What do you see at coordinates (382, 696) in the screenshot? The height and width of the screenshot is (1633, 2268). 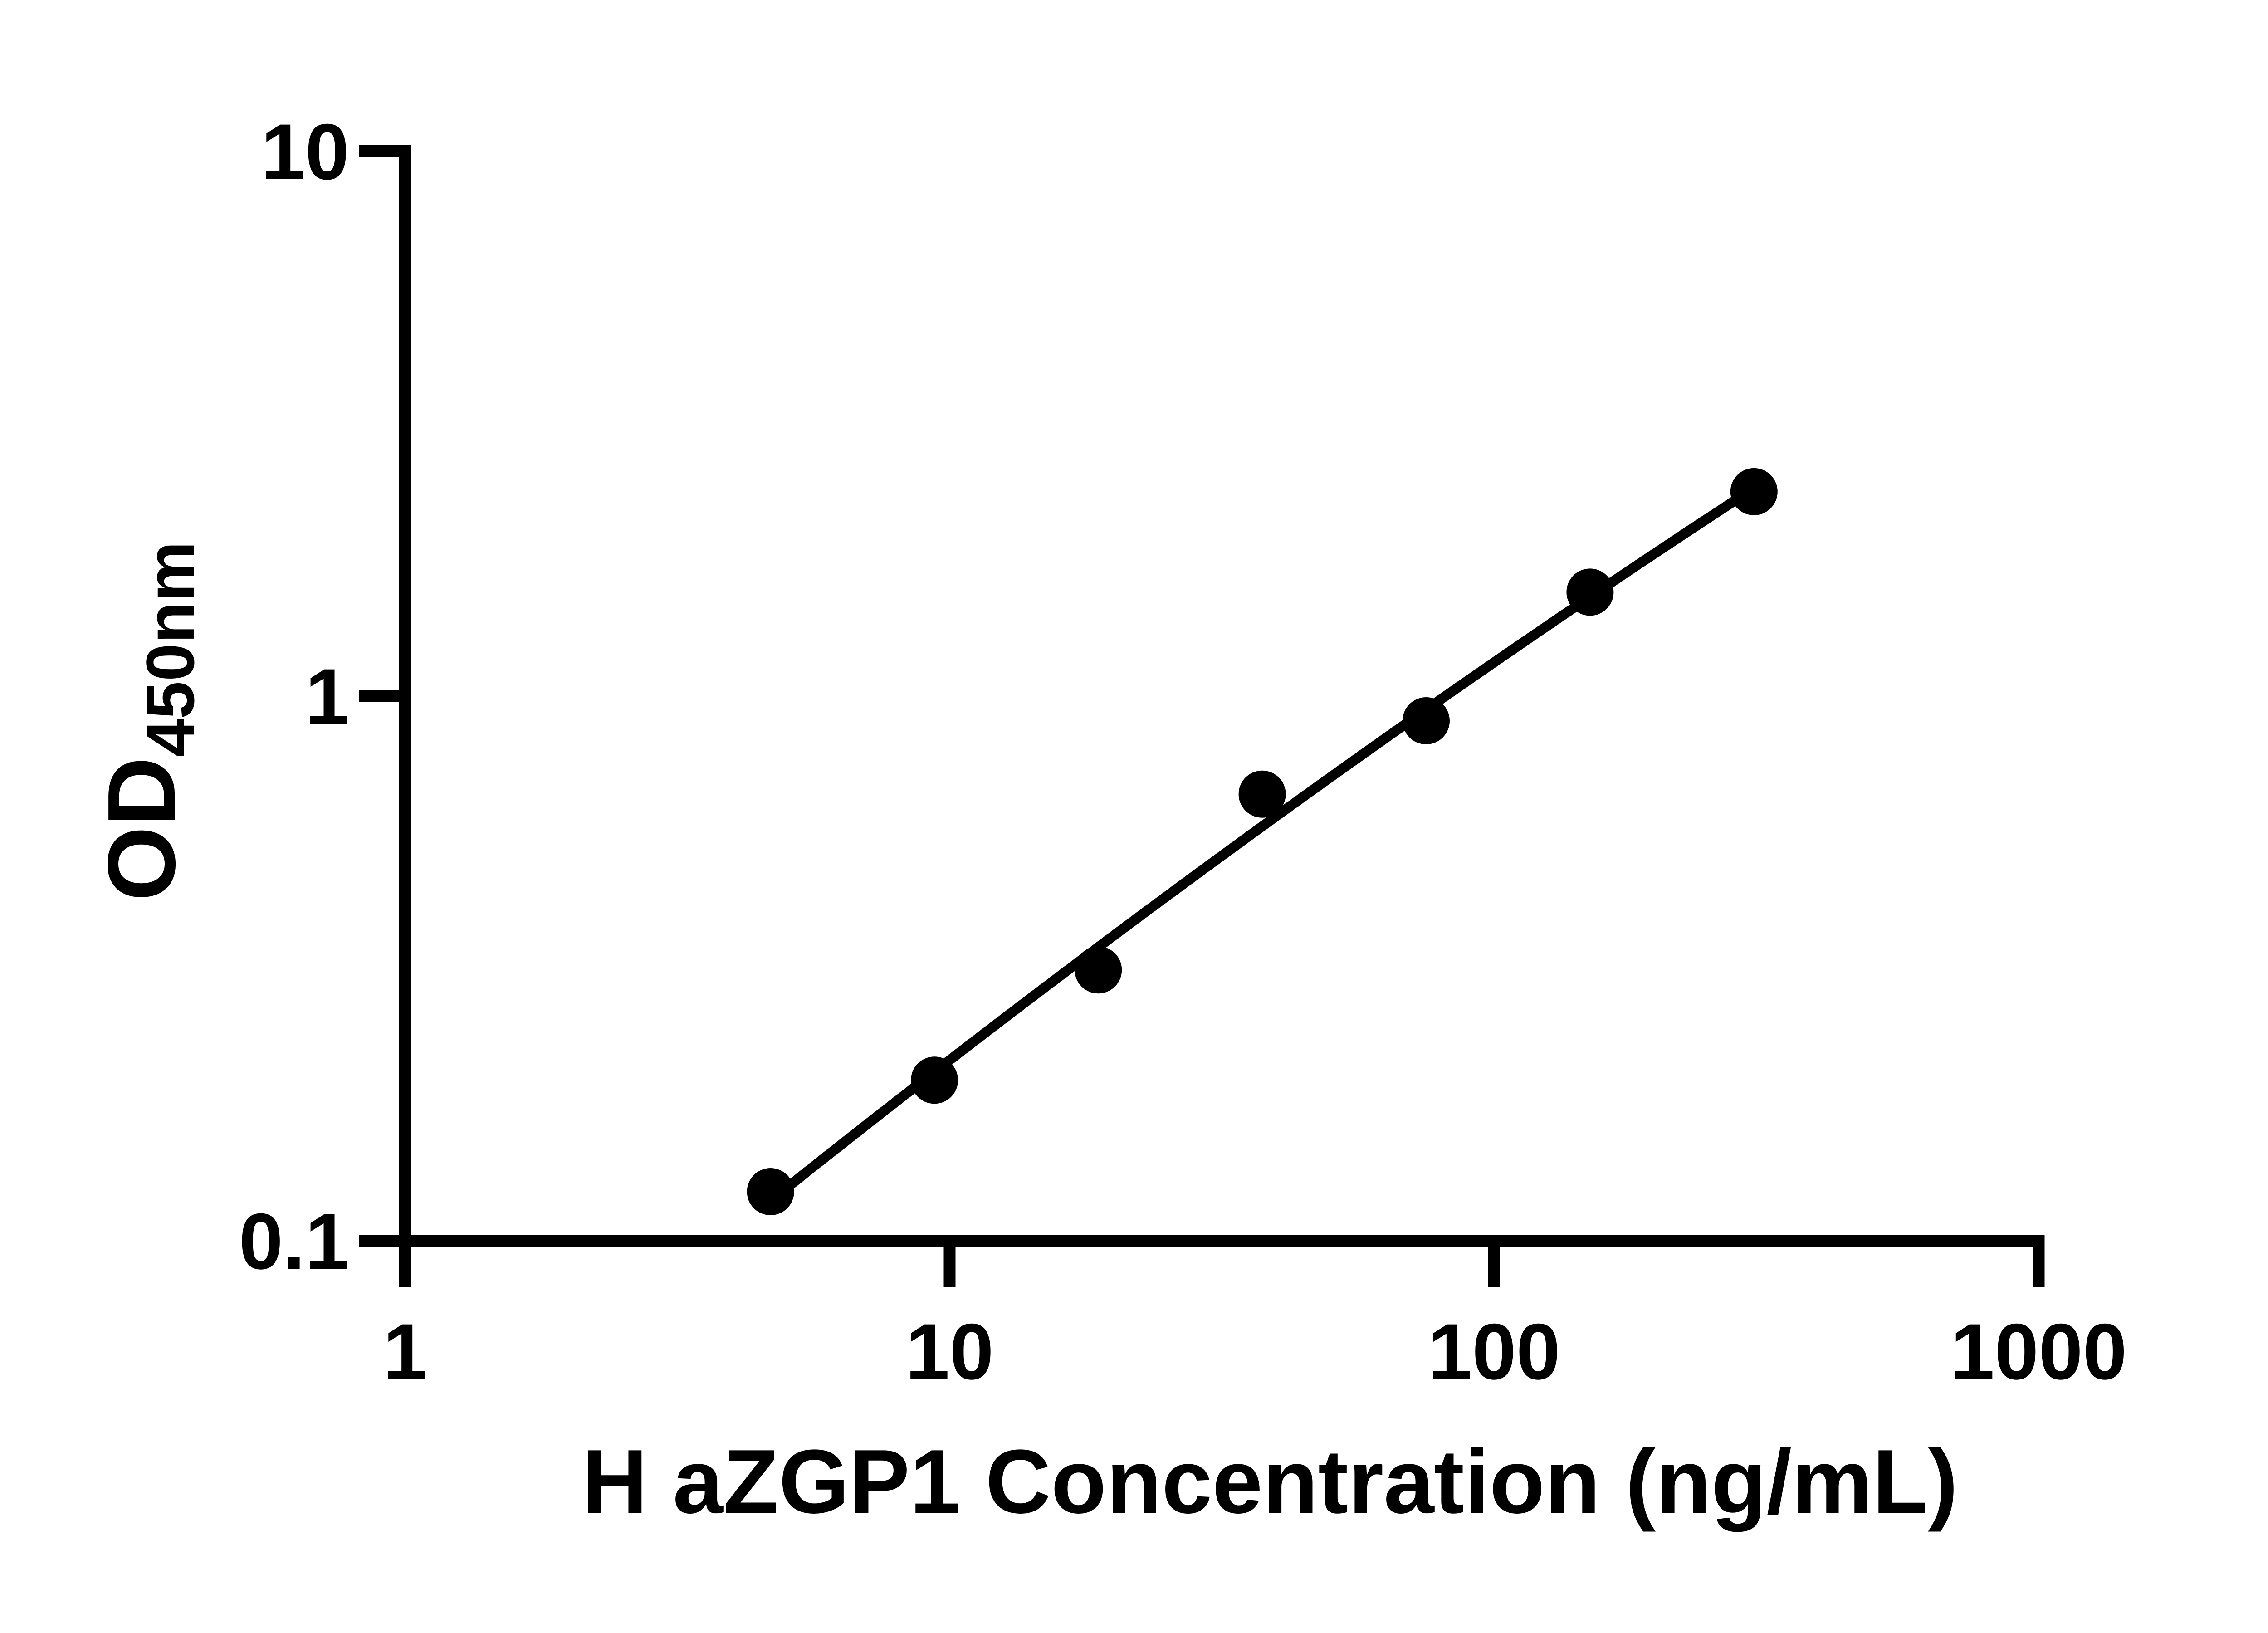 I see `y-axis-ticks` at bounding box center [382, 696].